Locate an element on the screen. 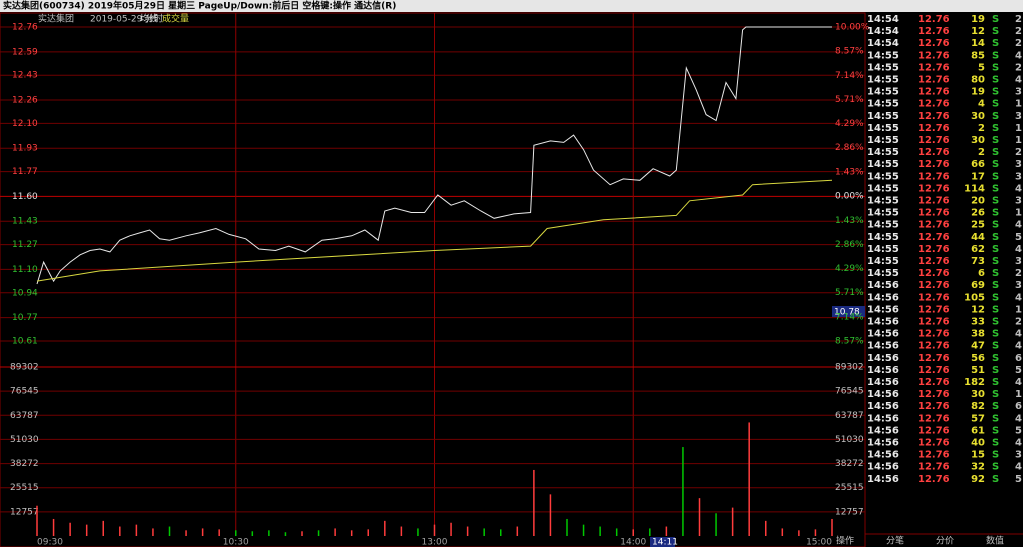  y-tick-label: 12.76 is located at coordinates (25, 28).